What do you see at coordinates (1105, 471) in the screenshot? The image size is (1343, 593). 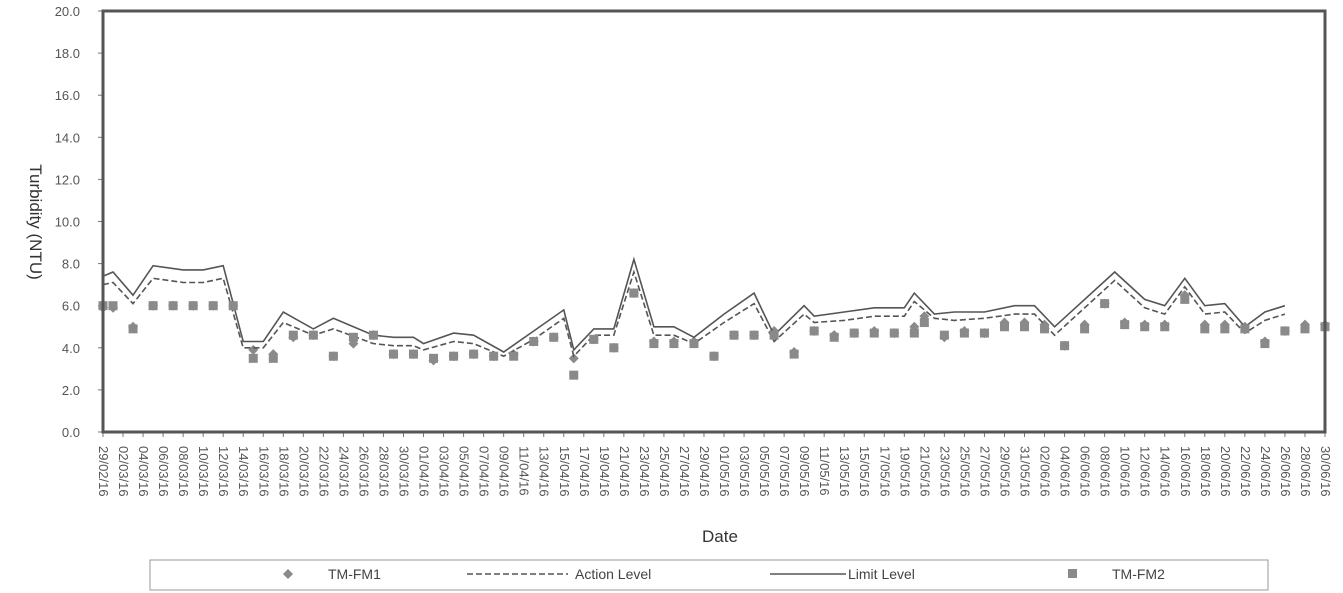 I see `x-tick-label-50: 08/06/16` at bounding box center [1105, 471].